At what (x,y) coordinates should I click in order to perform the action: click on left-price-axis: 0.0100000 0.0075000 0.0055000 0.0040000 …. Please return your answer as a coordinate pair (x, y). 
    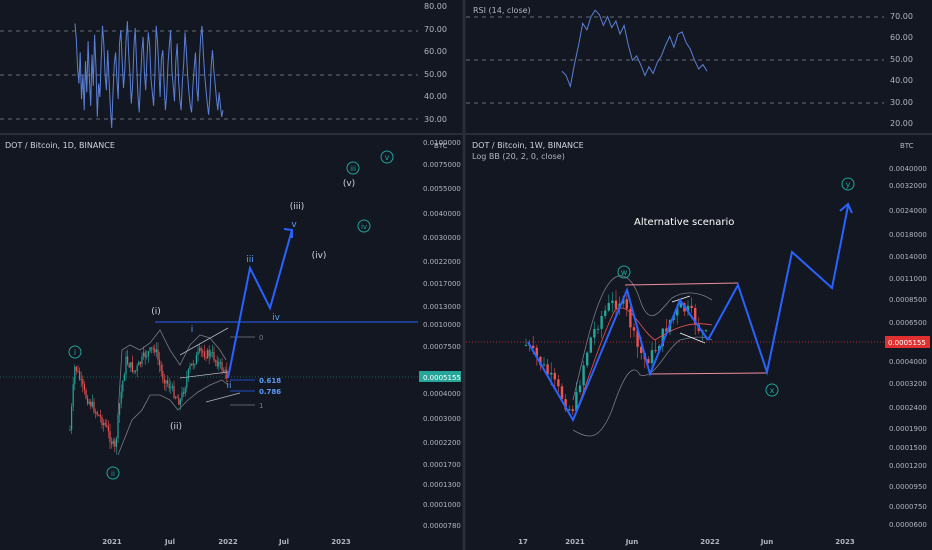
    Looking at the image, I should click on (442, 334).